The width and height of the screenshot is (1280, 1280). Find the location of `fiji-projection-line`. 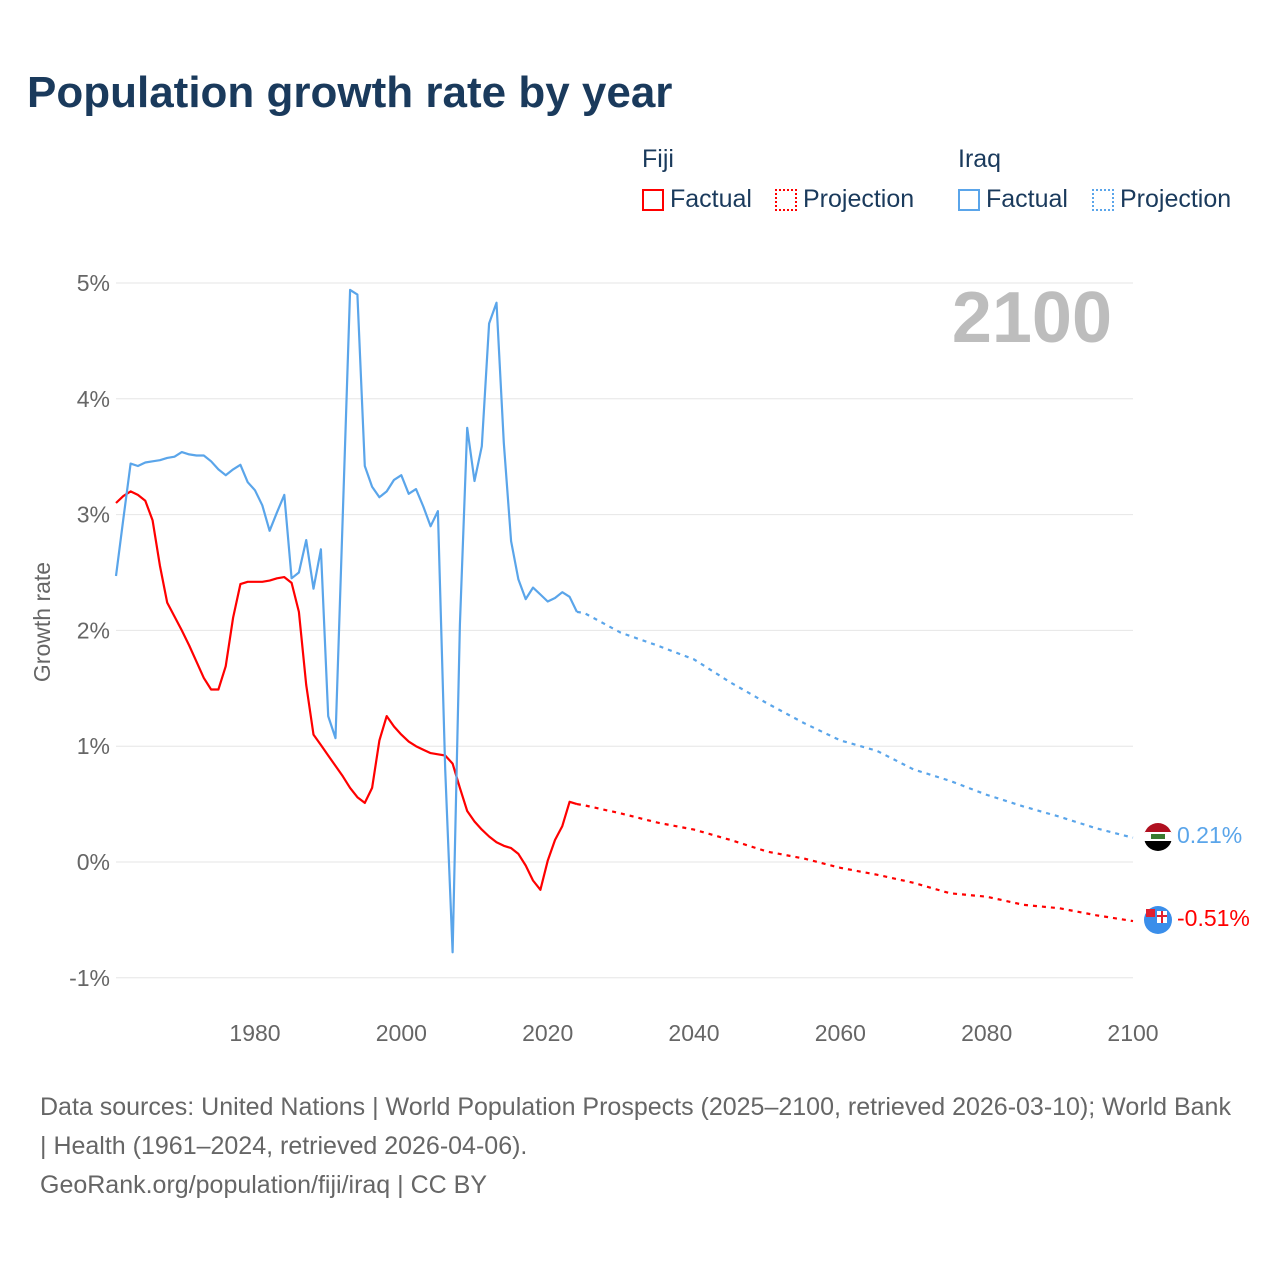

fiji-projection-line is located at coordinates (855, 863).